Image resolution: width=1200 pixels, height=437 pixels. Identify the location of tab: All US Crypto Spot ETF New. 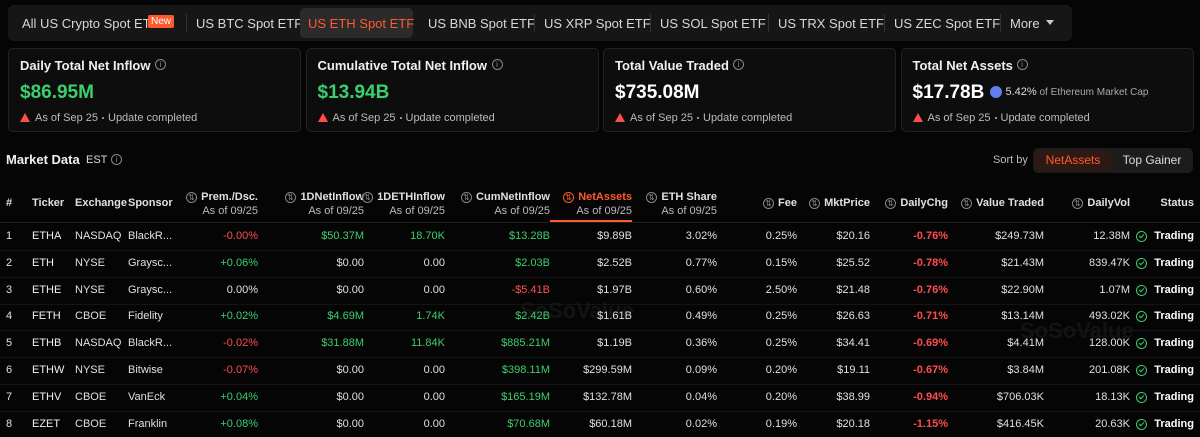
(99, 23).